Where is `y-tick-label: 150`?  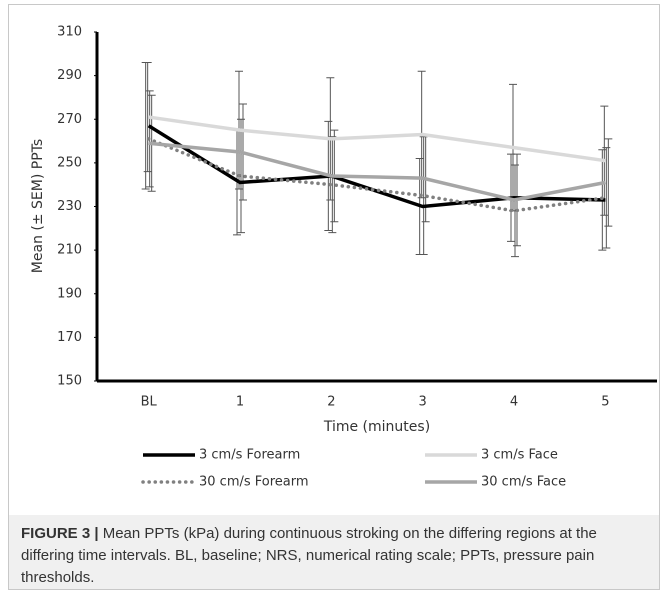 y-tick-label: 150 is located at coordinates (69, 381).